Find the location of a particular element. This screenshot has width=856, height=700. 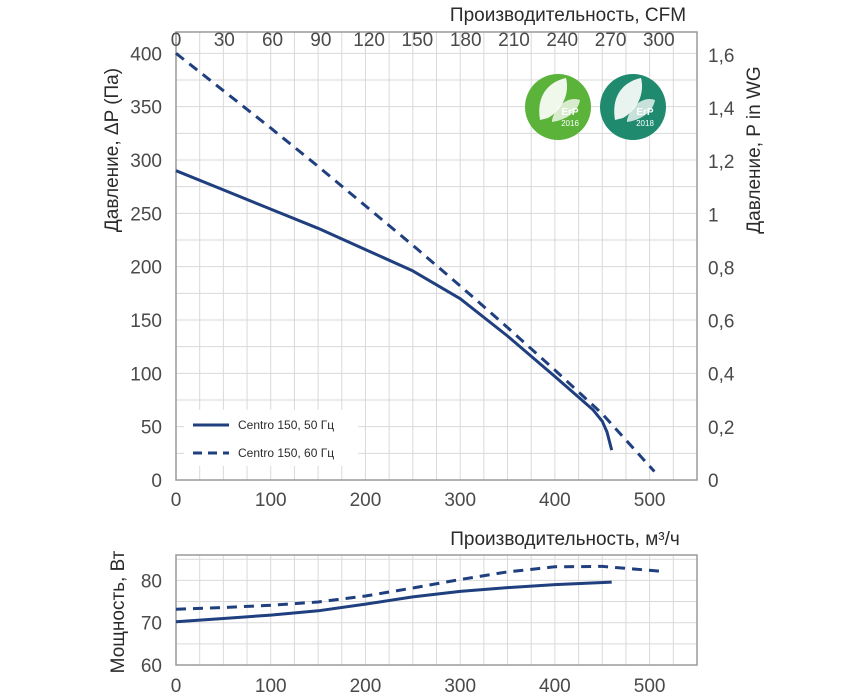

erp-2016-year: 2016 is located at coordinates (570, 123).